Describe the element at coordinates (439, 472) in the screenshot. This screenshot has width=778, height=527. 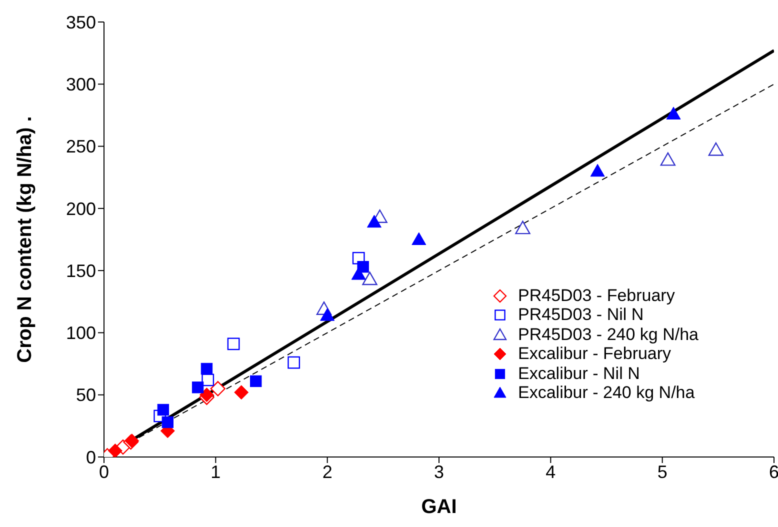
I see `x-tick-label: 3` at that location.